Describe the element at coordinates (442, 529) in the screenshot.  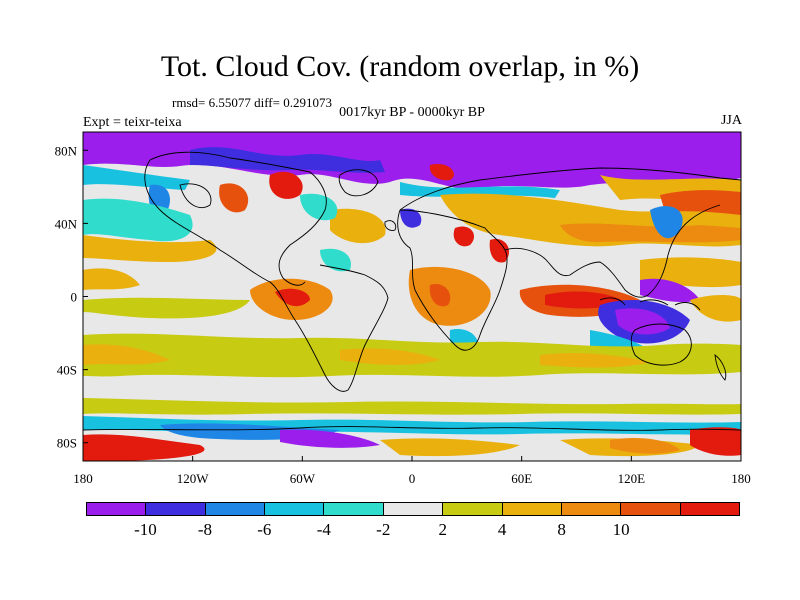
I see `colorbar-label: 2` at that location.